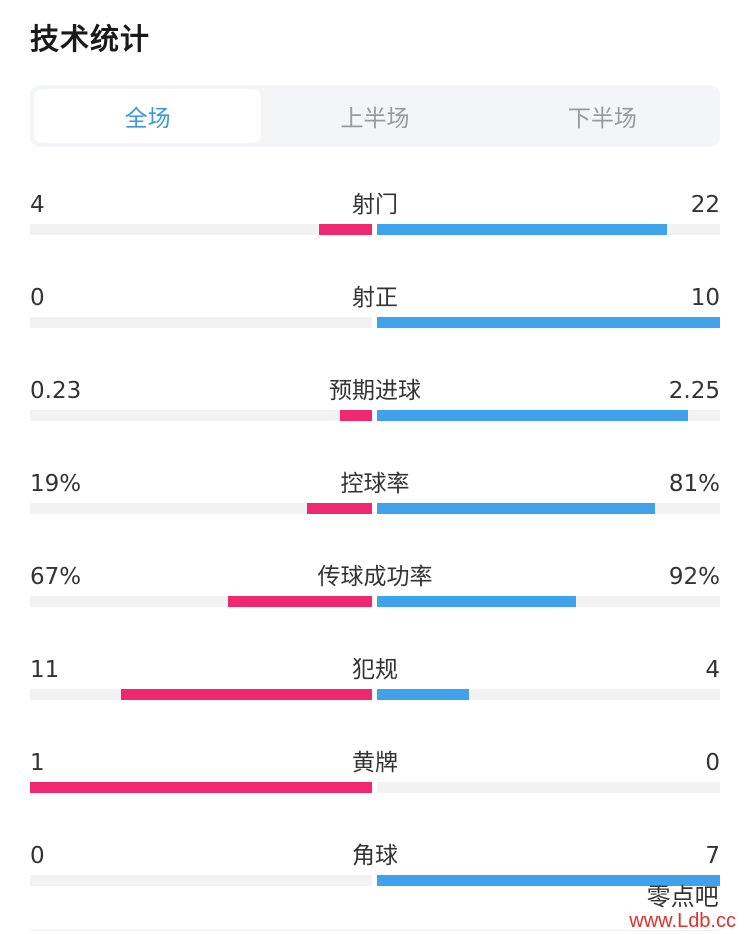  What do you see at coordinates (375, 783) in the screenshot?
I see `stat-row-yellow-cards: 1 黄牌 0` at bounding box center [375, 783].